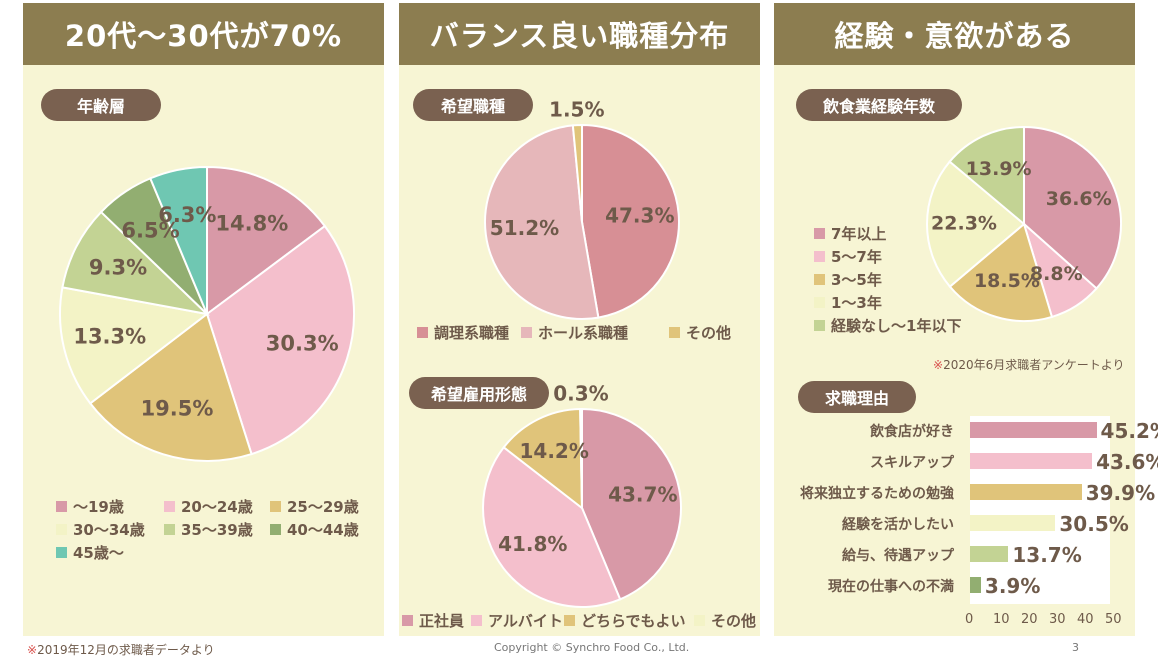 The image size is (1158, 659). What do you see at coordinates (1127, 462) in the screenshot?
I see `reasons-value-label-1: 43.6%` at bounding box center [1127, 462].